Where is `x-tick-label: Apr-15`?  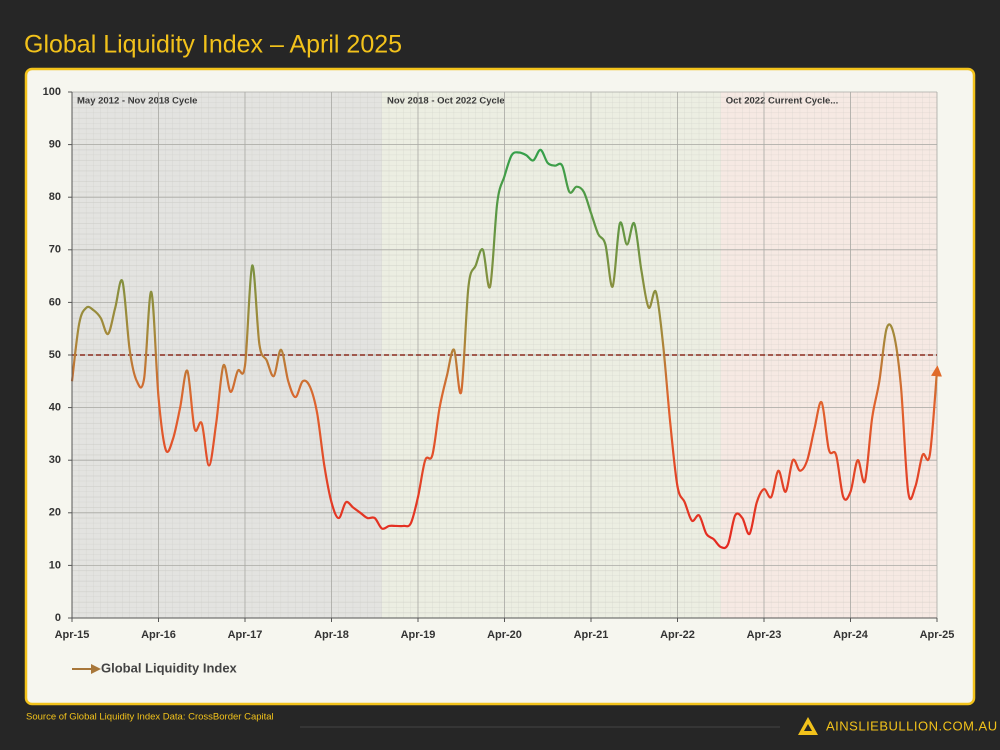 x-tick-label: Apr-15 is located at coordinates (72, 635).